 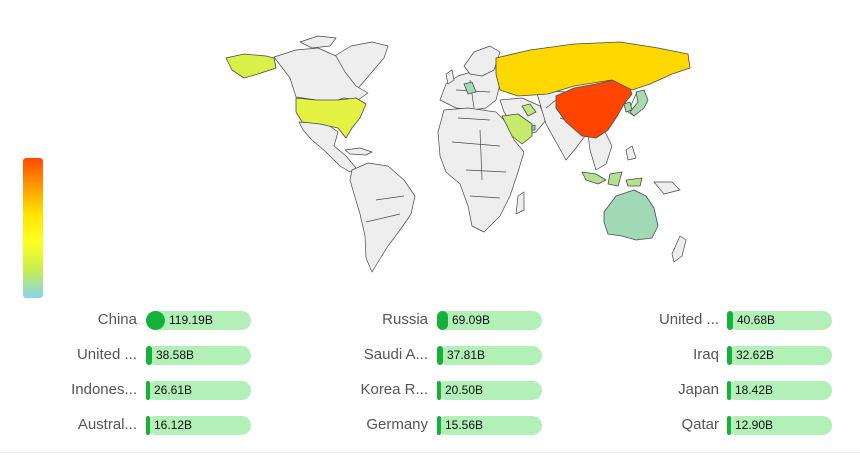 What do you see at coordinates (754, 425) in the screenshot?
I see `bar-value: 12.90B` at bounding box center [754, 425].